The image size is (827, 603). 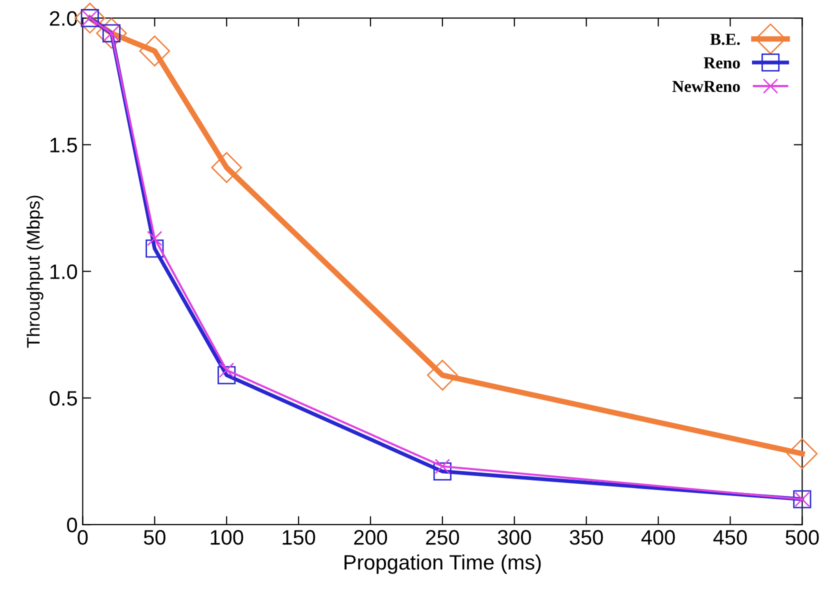 What do you see at coordinates (35, 272) in the screenshot?
I see `y-axis-title: Throughput (Mbps)` at bounding box center [35, 272].